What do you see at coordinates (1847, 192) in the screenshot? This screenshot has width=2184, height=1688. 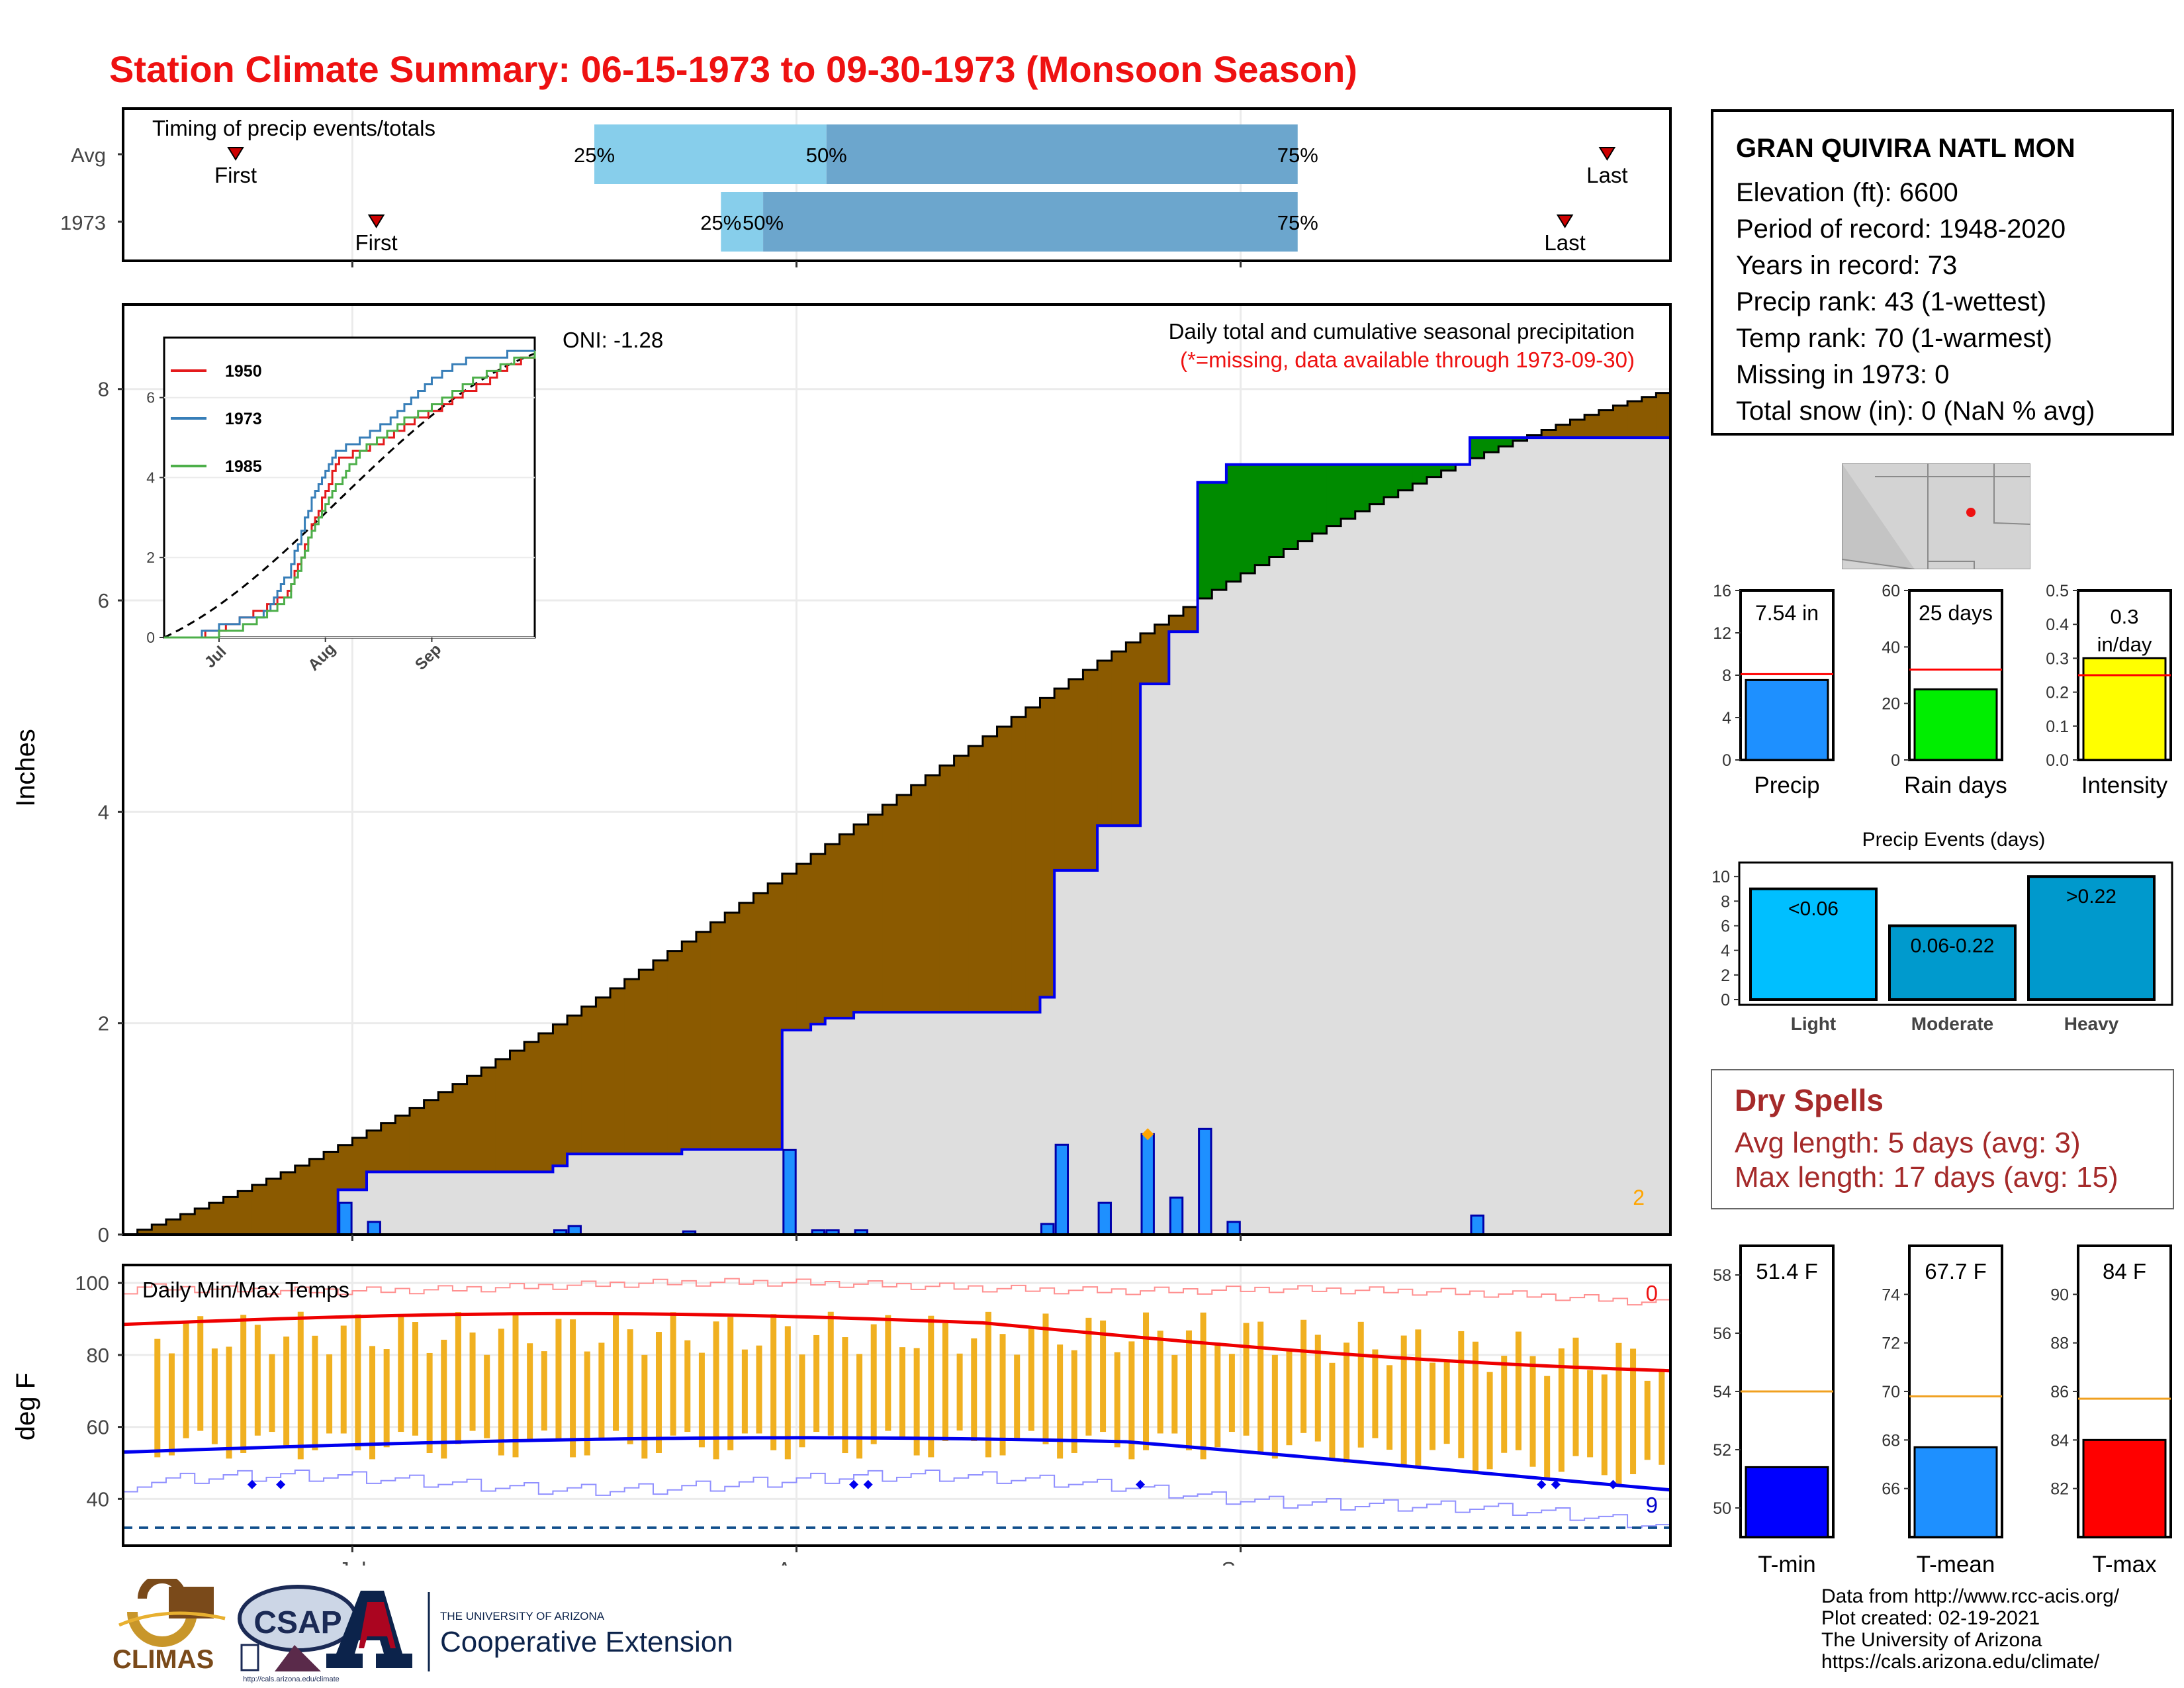 I see `station-info-line: Elevation (ft): 6600` at bounding box center [1847, 192].